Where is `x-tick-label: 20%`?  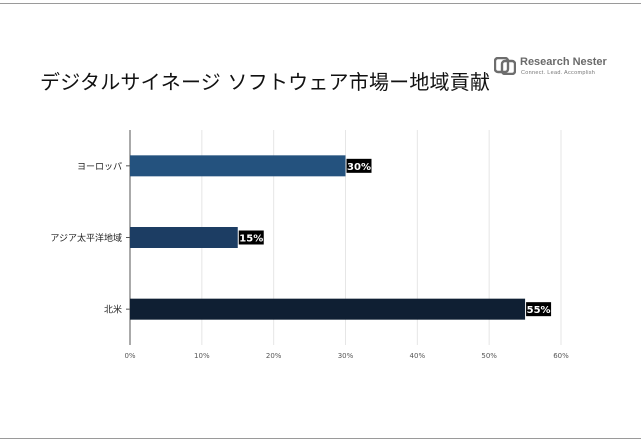
x-tick-label: 20% is located at coordinates (274, 356).